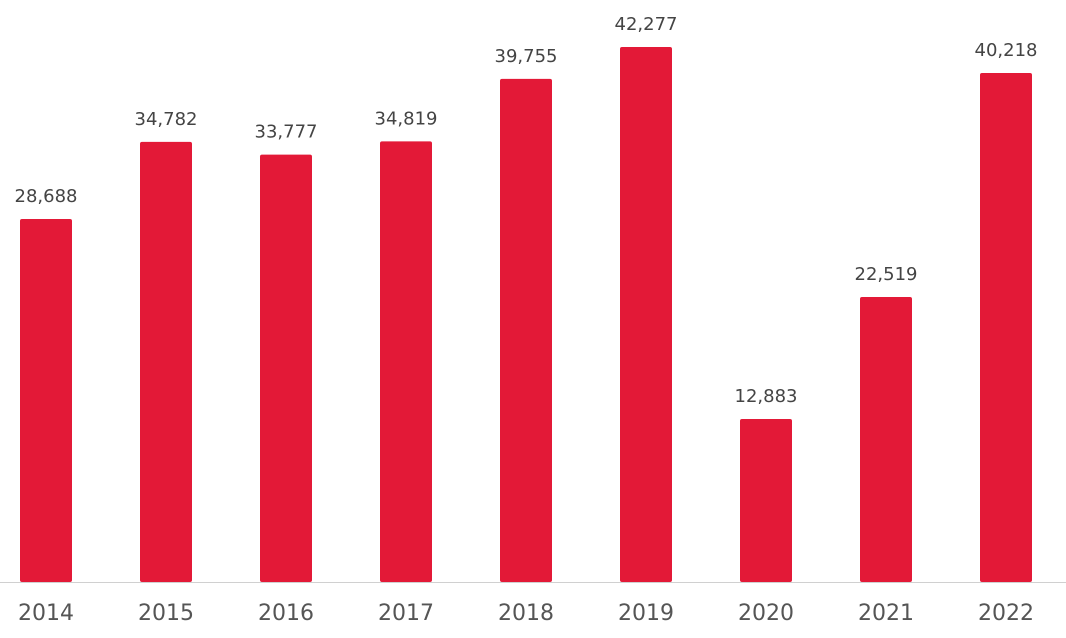 The width and height of the screenshot is (1066, 638). I want to click on value-label: 28,688, so click(46, 196).